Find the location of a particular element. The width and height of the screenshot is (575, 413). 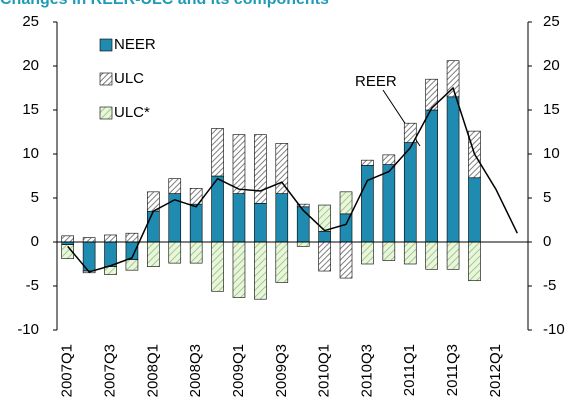

legend-label: NEER is located at coordinates (135, 44).